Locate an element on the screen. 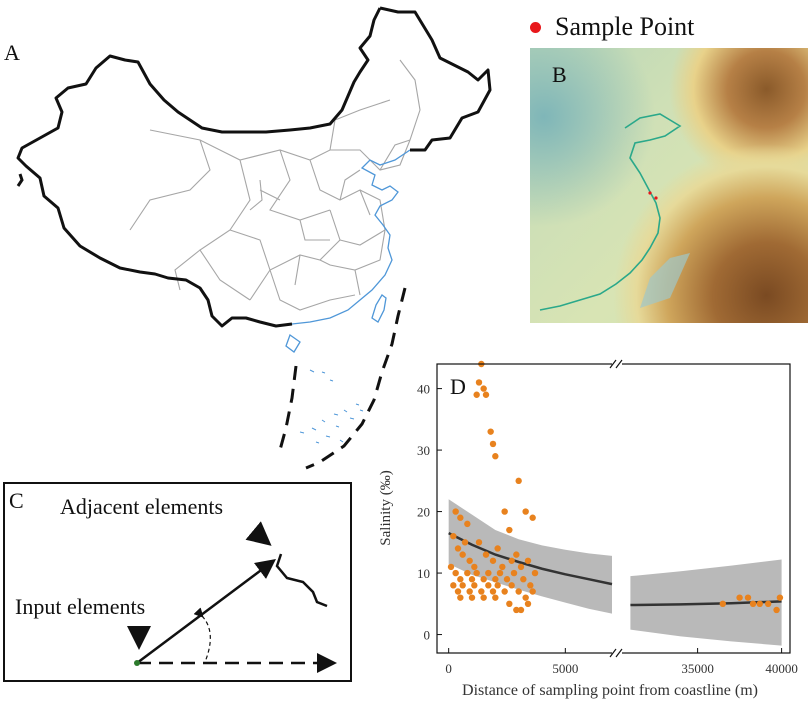 This screenshot has height=704, width=809. angle-diagram is located at coordinates (232, 597).